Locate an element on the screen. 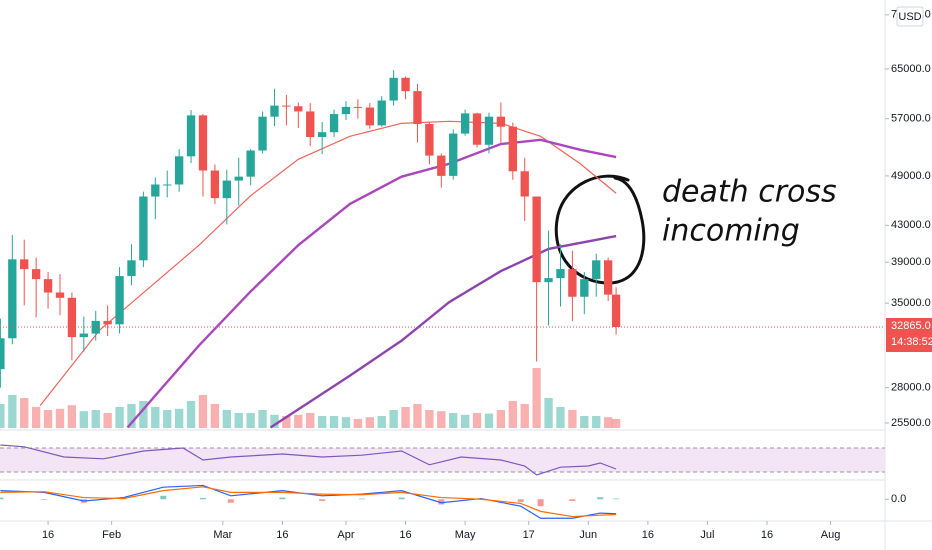 This screenshot has width=932, height=550. last-price-label: 32865.0 is located at coordinates (911, 326).